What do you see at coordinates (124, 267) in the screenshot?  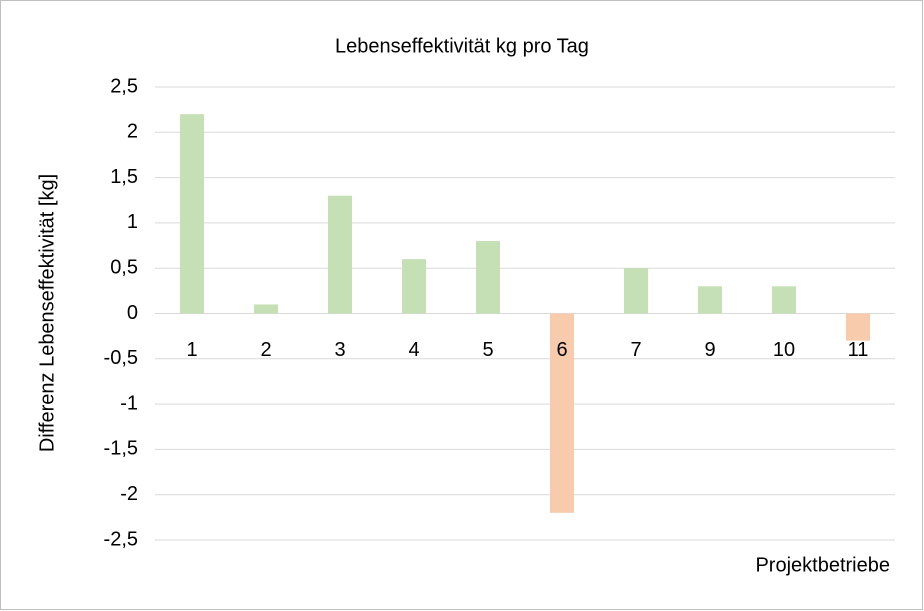 I see `y-tick-label: 0,5` at bounding box center [124, 267].